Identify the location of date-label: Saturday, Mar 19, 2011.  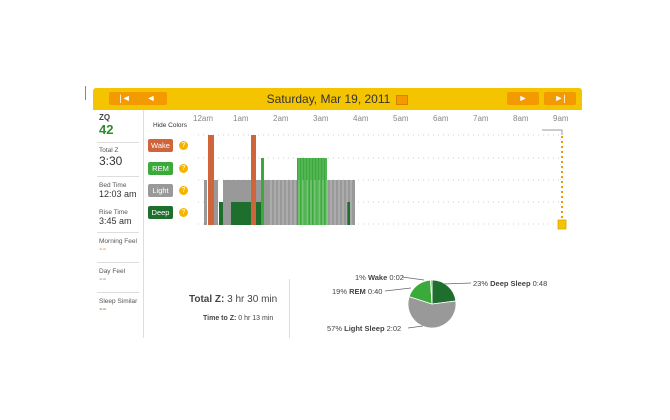
(328, 99).